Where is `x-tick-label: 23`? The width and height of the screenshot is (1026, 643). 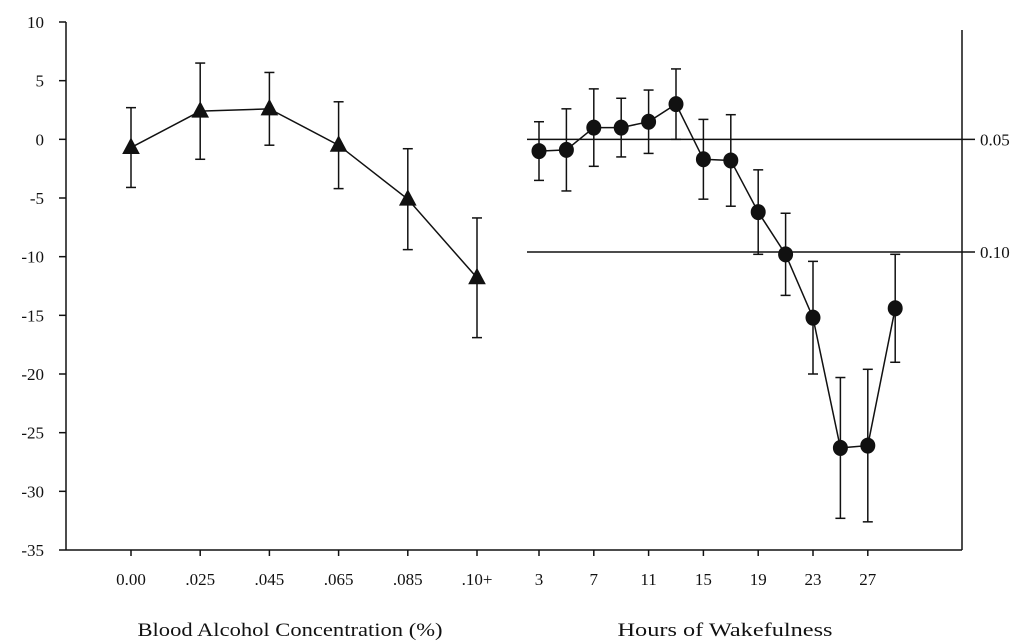 x-tick-label: 23 is located at coordinates (813, 579).